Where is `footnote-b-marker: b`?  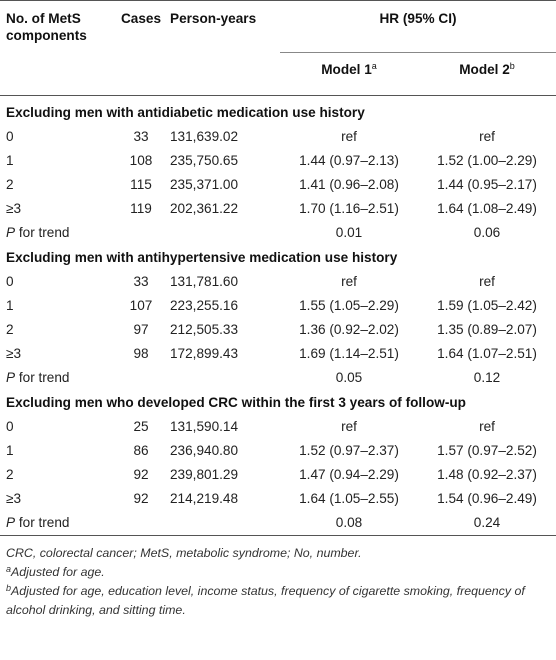
footnote-b-marker: b is located at coordinates (9, 588).